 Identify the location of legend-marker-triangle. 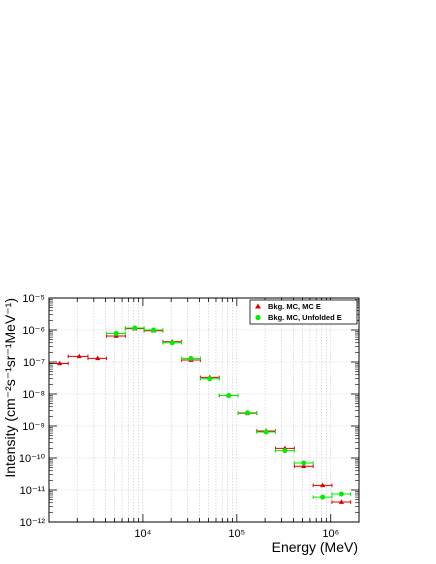
(258, 306).